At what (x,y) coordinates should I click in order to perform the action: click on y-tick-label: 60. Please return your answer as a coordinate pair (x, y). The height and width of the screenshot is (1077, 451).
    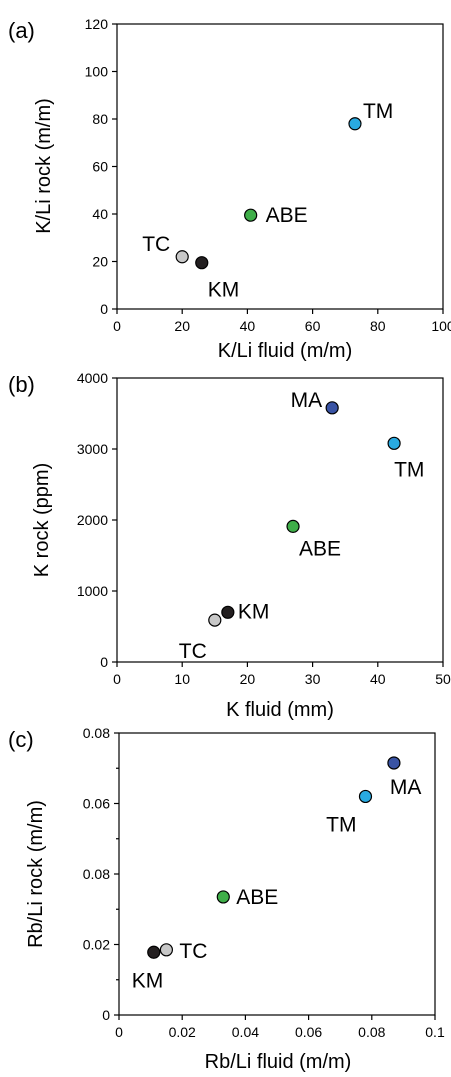
    Looking at the image, I should click on (100, 167).